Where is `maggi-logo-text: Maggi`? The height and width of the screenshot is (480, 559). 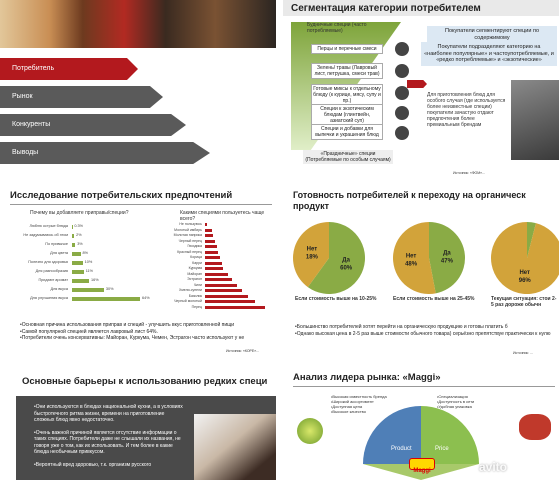 maggi-logo-text: Maggi is located at coordinates (422, 471).